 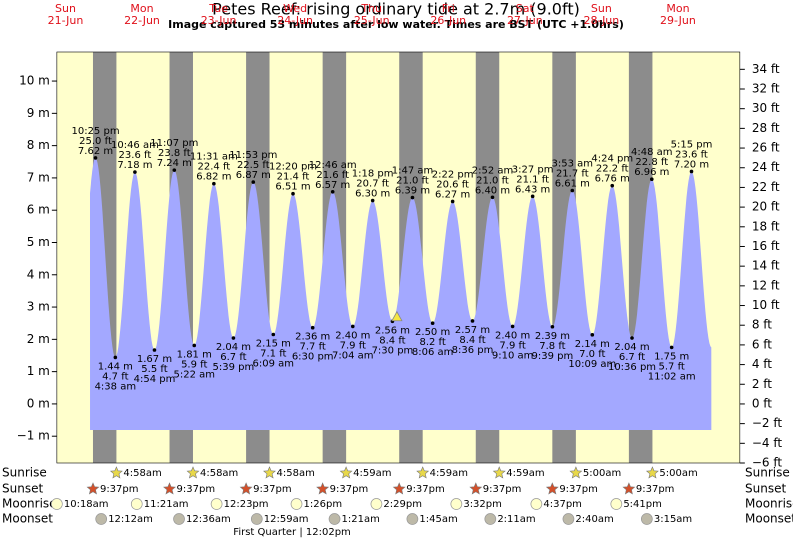 I want to click on tide-time: 11:07 pm, so click(x=174, y=143).